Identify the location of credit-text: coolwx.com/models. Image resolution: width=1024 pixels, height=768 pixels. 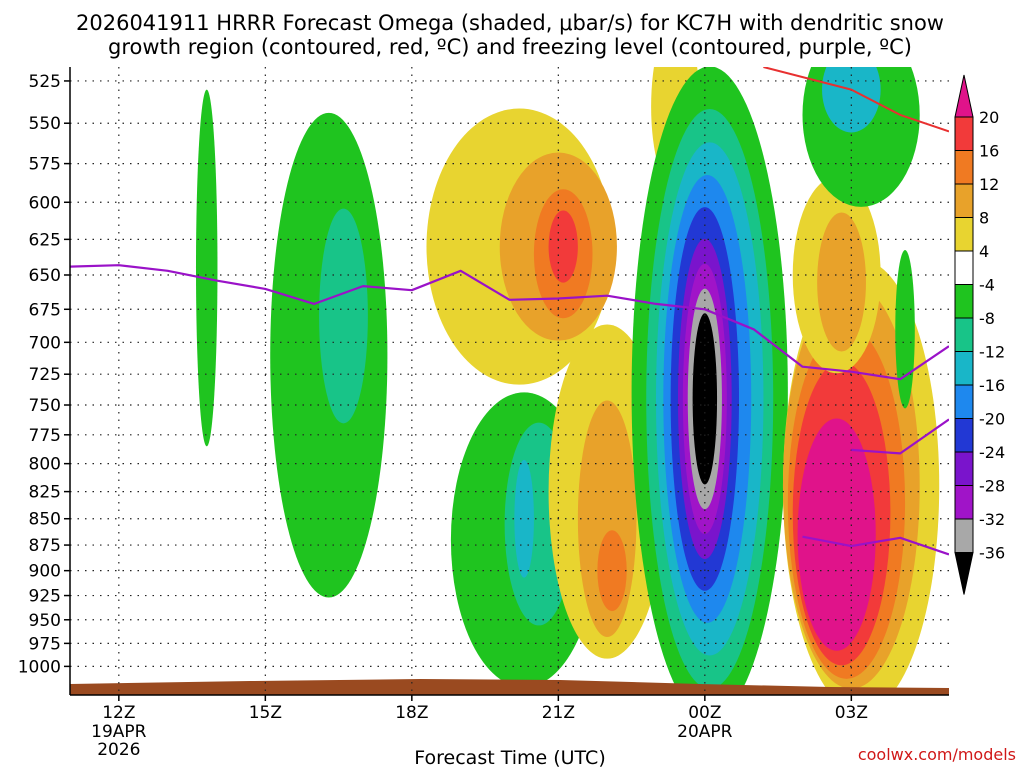
(937, 754).